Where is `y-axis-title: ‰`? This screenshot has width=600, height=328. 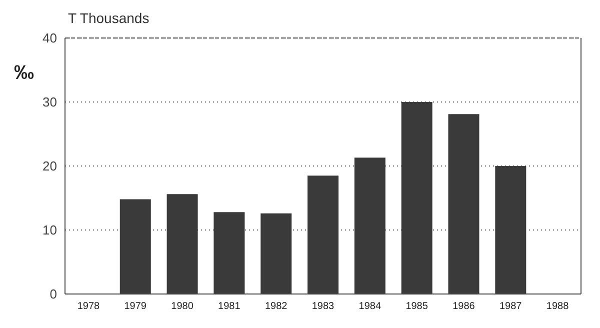 y-axis-title: ‰ is located at coordinates (24, 73).